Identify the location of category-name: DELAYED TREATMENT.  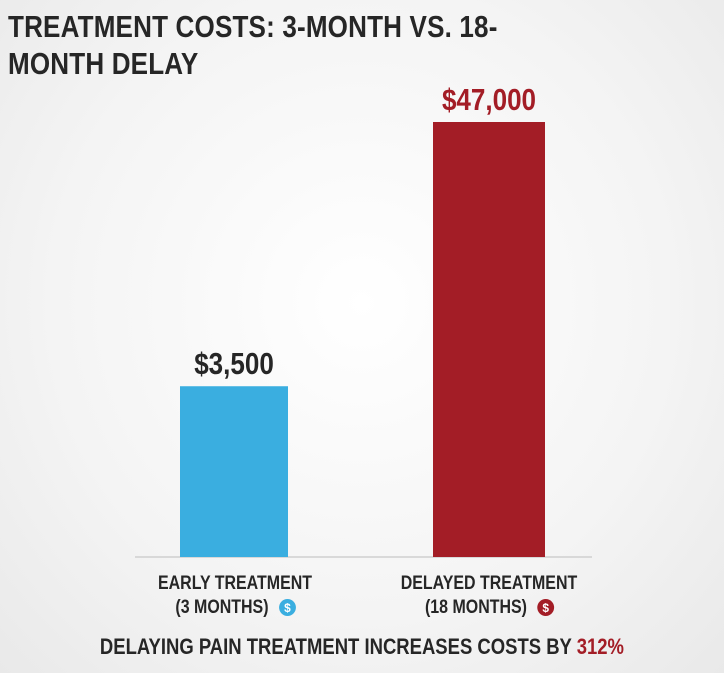
(489, 583).